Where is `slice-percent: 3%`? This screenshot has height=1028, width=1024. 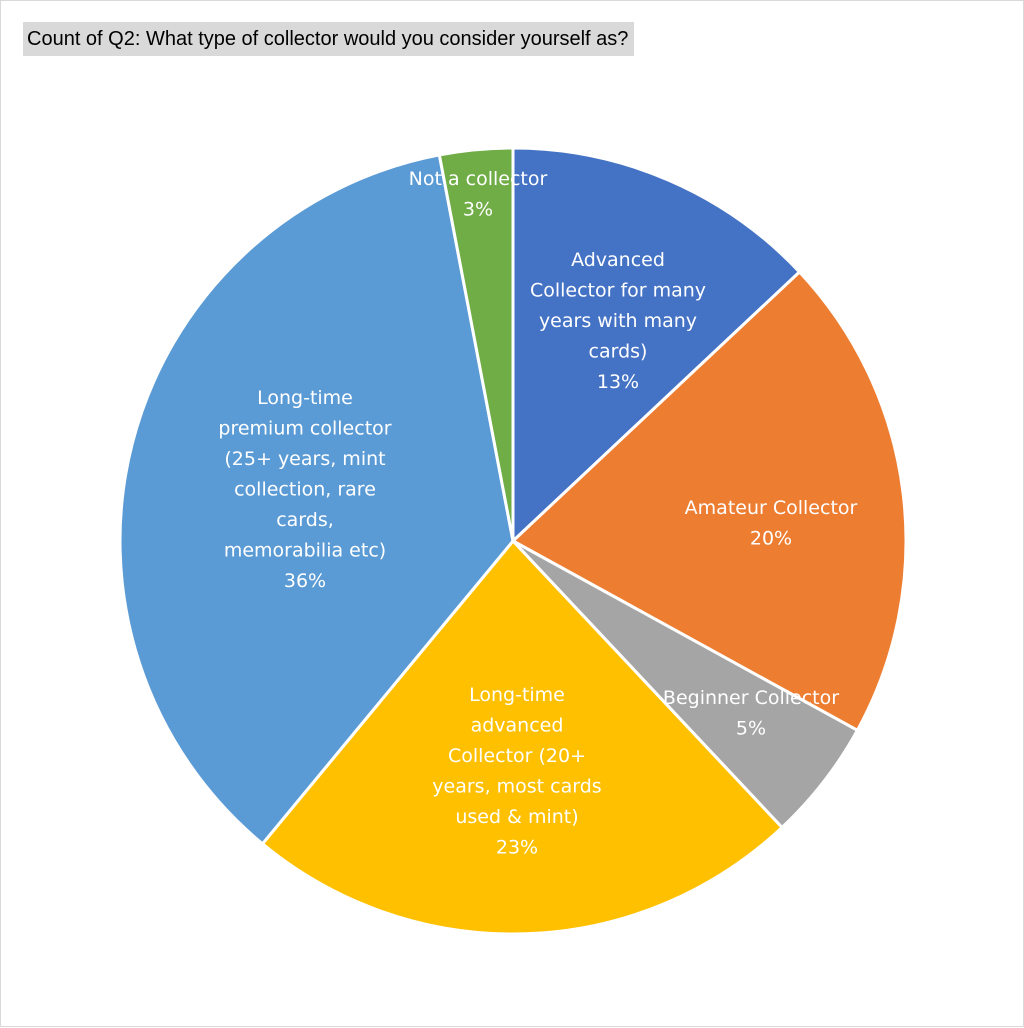
slice-percent: 3% is located at coordinates (478, 210).